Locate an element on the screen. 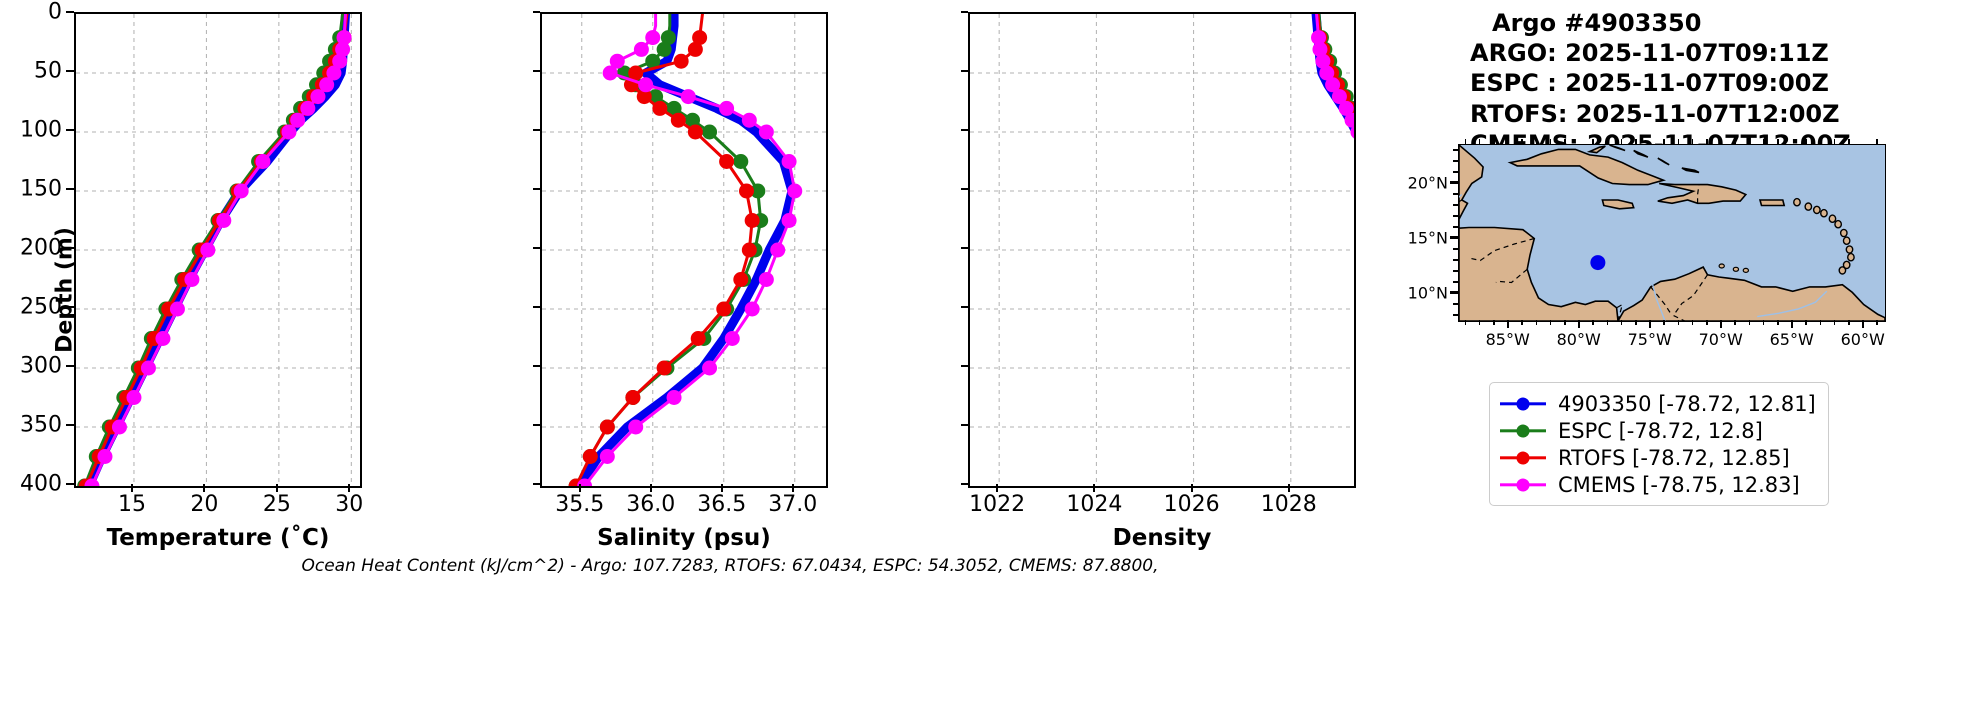 The image size is (1967, 712). series-line-cmems is located at coordinates (219, 250).